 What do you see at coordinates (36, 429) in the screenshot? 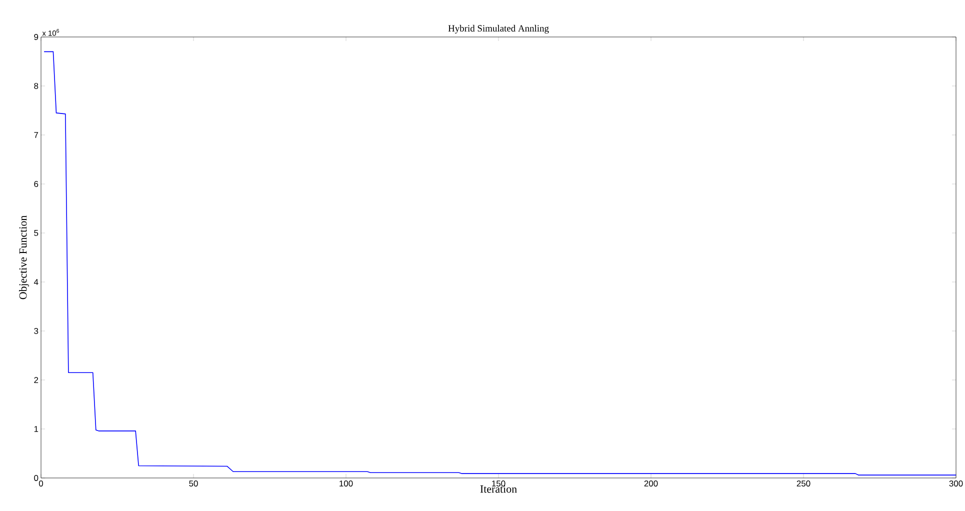
I see `y-tick-label: 1` at bounding box center [36, 429].